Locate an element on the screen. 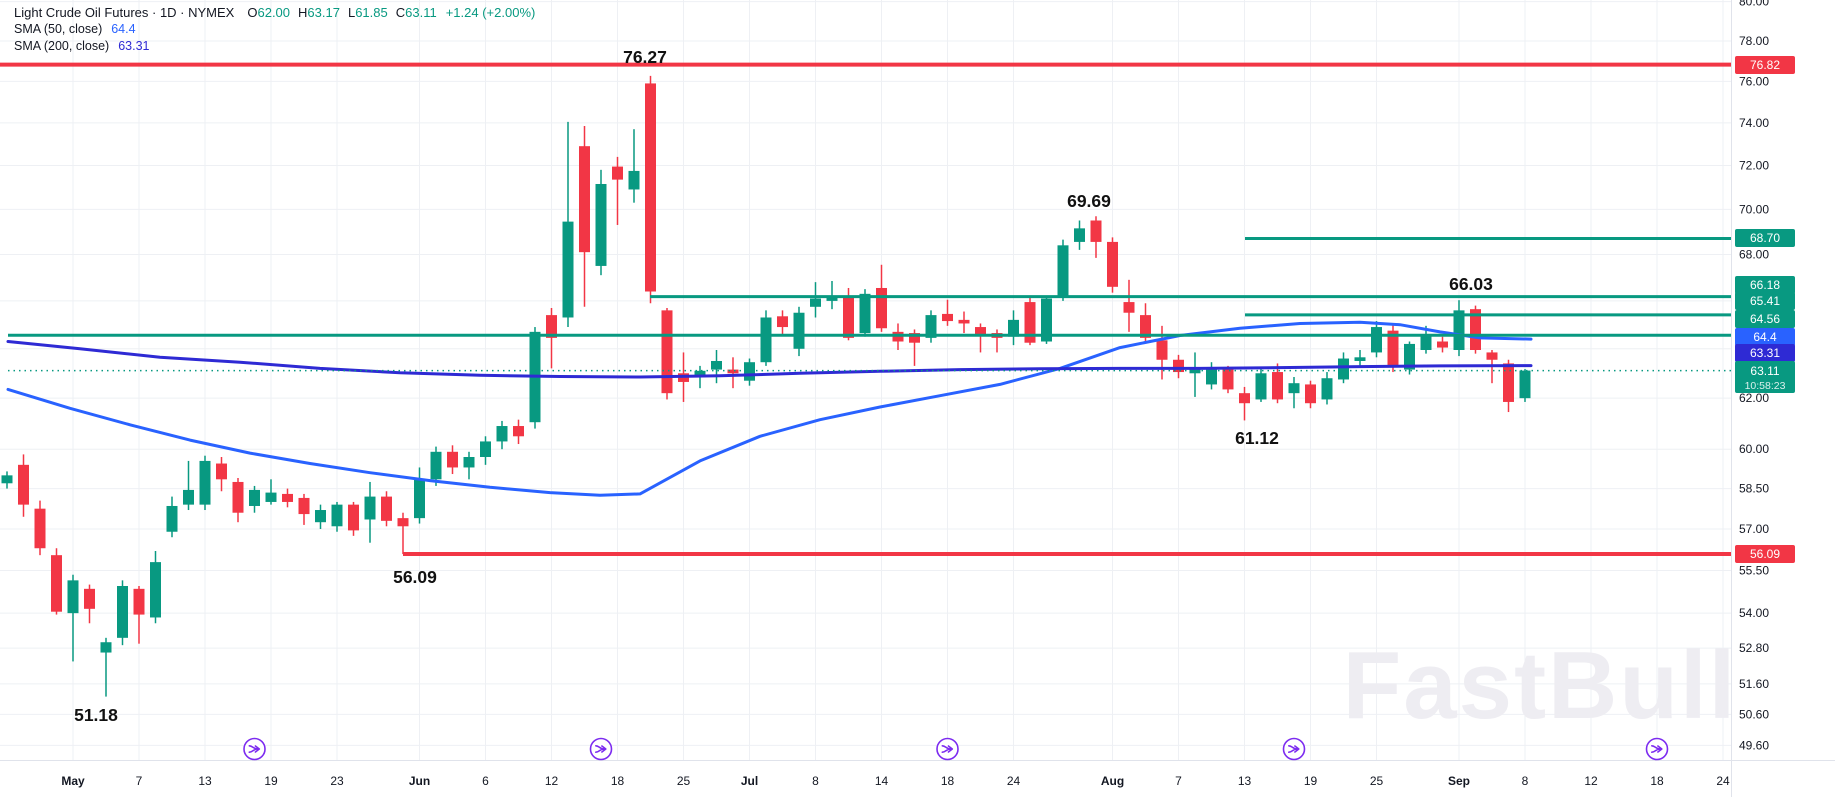 This screenshot has width=1835, height=797. time-axis is located at coordinates (917, 778).